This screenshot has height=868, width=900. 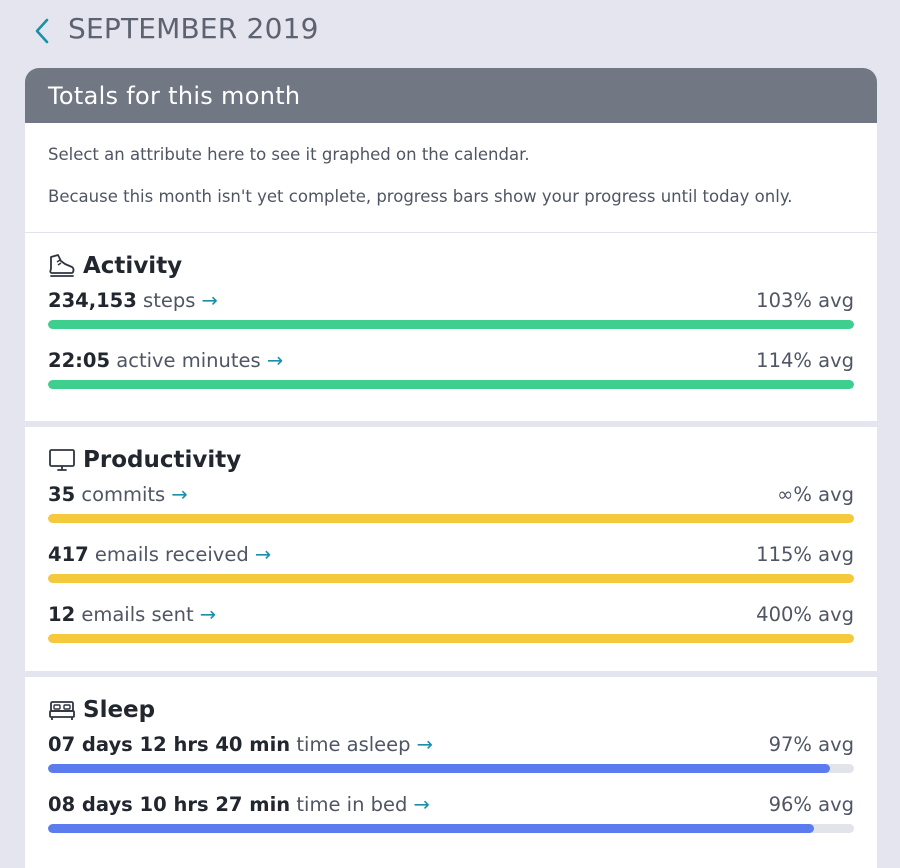 I want to click on metric-label: time in bed, so click(x=352, y=804).